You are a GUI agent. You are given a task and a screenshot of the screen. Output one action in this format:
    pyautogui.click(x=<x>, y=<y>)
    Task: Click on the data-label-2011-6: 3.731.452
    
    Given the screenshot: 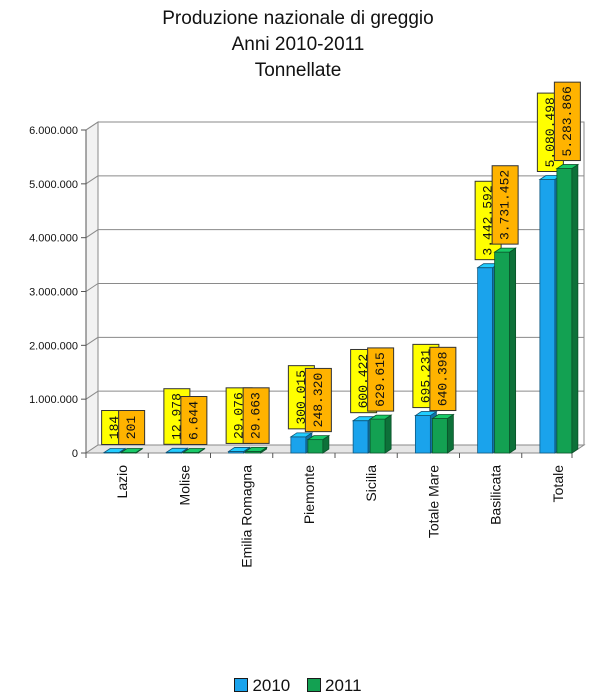 What is the action you would take?
    pyautogui.click(x=505, y=205)
    